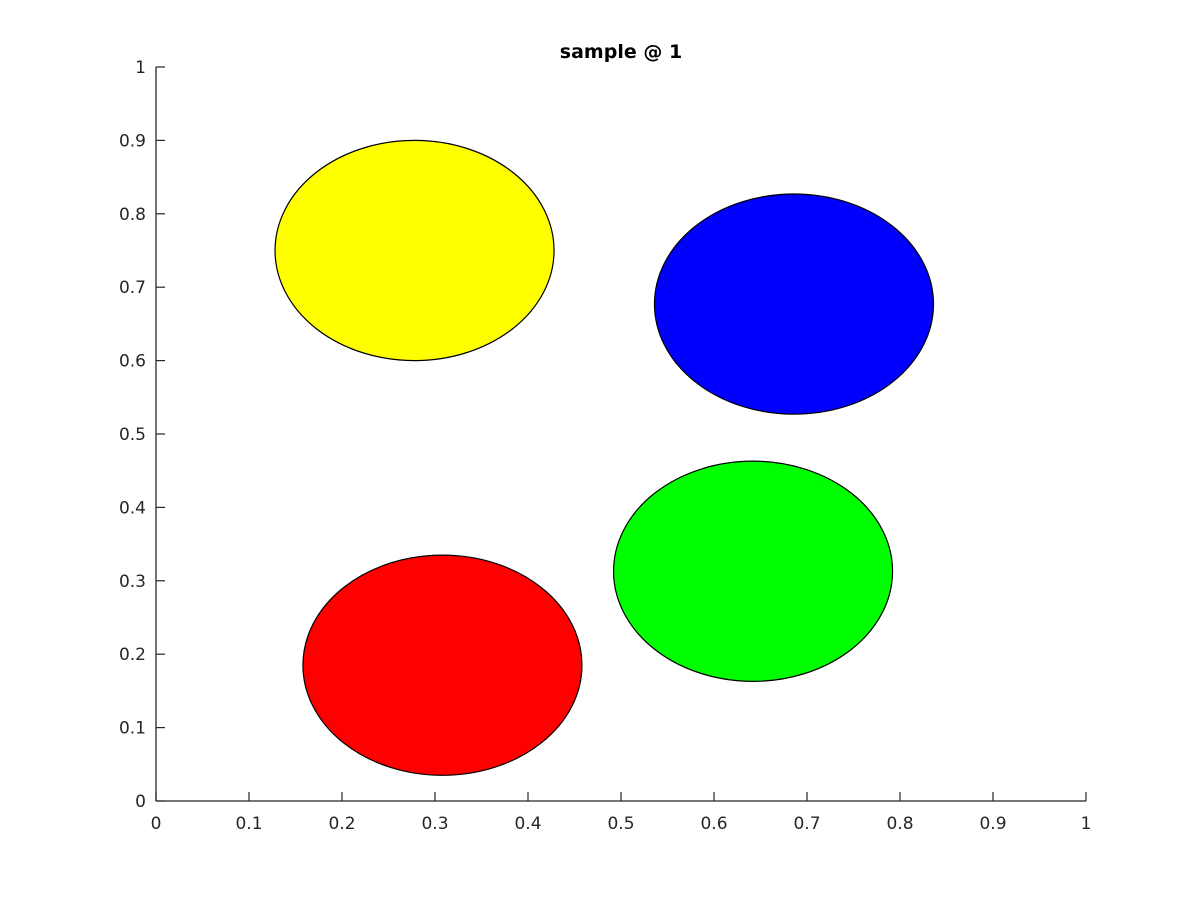 The width and height of the screenshot is (1200, 905). What do you see at coordinates (620, 824) in the screenshot?
I see `x-tick-label: 0.5` at bounding box center [620, 824].